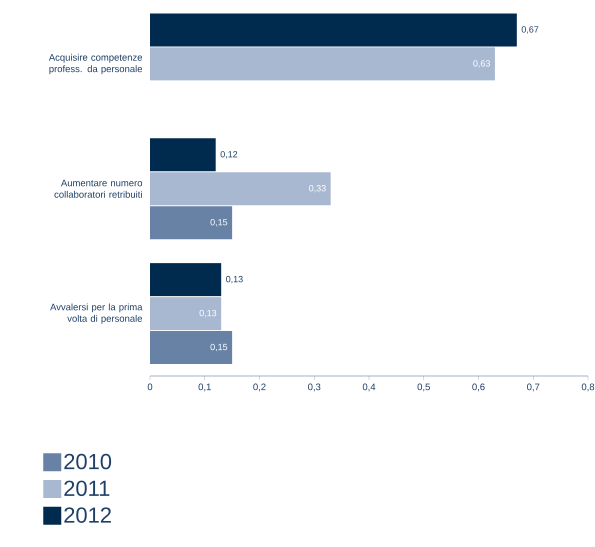 The image size is (595, 547). What do you see at coordinates (95, 64) in the screenshot?
I see `y-tick-label: Acquisire competenze profess. da personale` at bounding box center [95, 64].